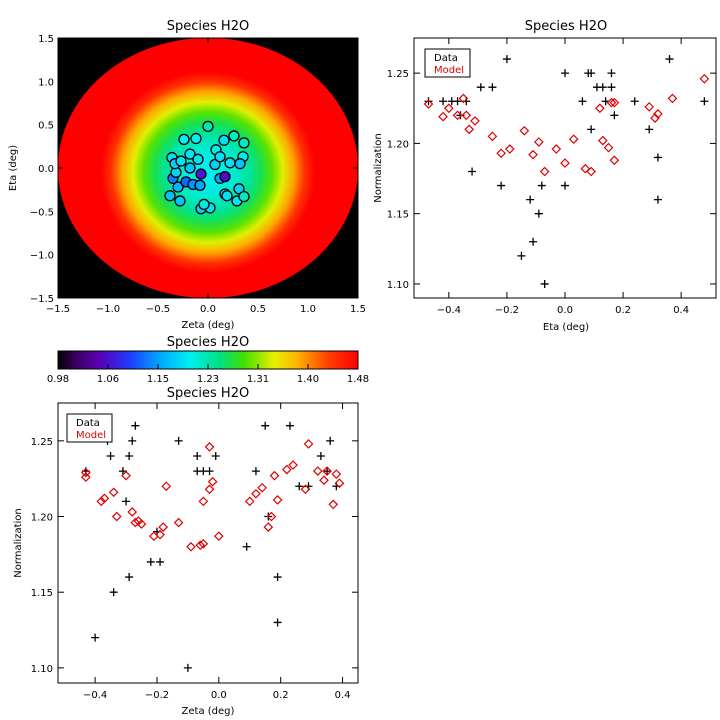  Describe the element at coordinates (208, 342) in the screenshot. I see `colorbar-title: Species H2O` at that location.